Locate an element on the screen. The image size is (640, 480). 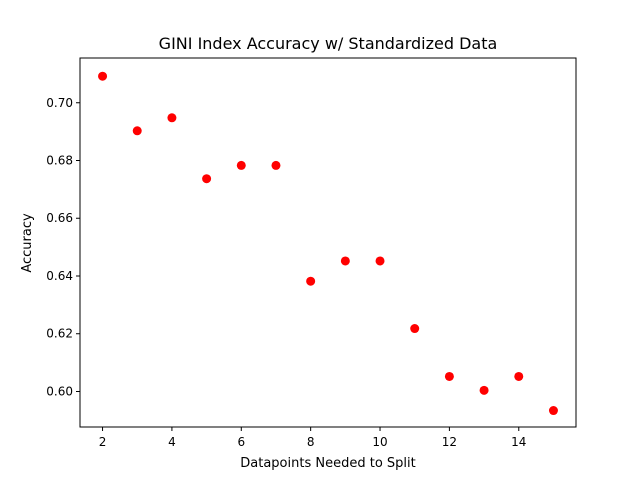
y-tick-label: 0.70 is located at coordinates (59, 103).